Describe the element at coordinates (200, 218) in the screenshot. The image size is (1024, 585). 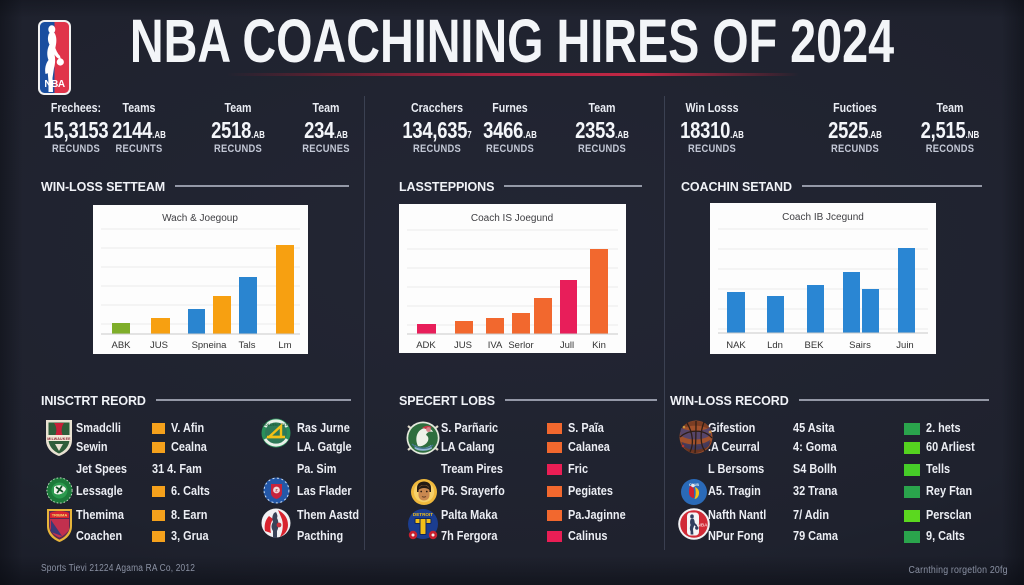
I see `svg-text: Wach & Joegoup` at that location.